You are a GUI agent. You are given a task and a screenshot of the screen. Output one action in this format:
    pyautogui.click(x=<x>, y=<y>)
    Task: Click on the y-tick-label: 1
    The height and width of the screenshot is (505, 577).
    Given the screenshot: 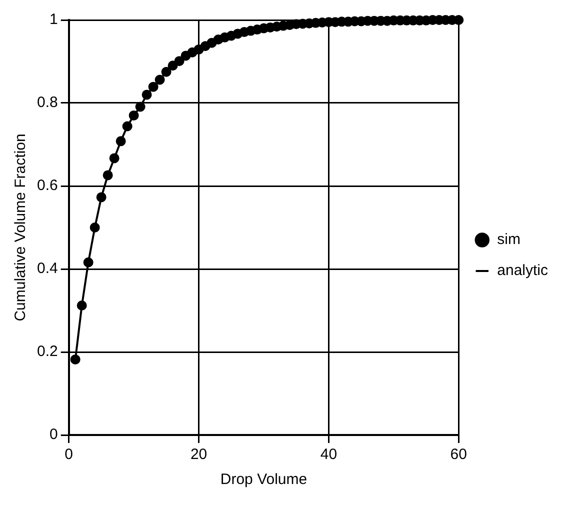 What is the action you would take?
    pyautogui.click(x=54, y=19)
    